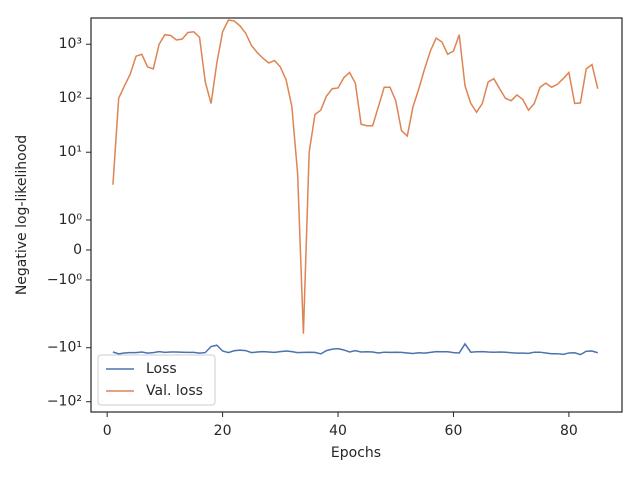 The image size is (640, 484). I want to click on y-tick-label: 10³, so click(70, 44).